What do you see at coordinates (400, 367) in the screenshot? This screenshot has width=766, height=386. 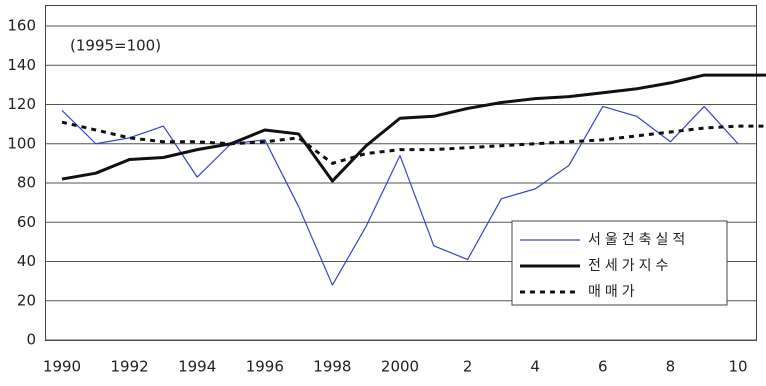 I see `x-tick-label: 2000` at bounding box center [400, 367].